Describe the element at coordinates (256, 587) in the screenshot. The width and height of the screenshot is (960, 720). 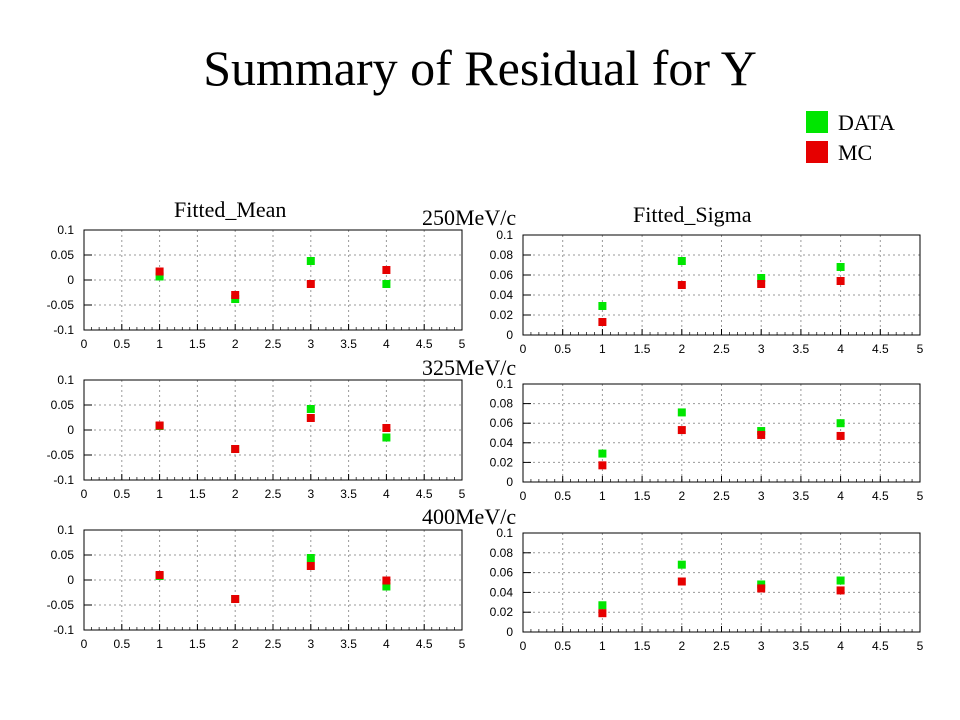
I see `chart-4: 0 0.5 1 1.5 2 2.5 3 3.5 4 4.5 5 0.1 0.05 0 -0.05 -0.1` at that location.